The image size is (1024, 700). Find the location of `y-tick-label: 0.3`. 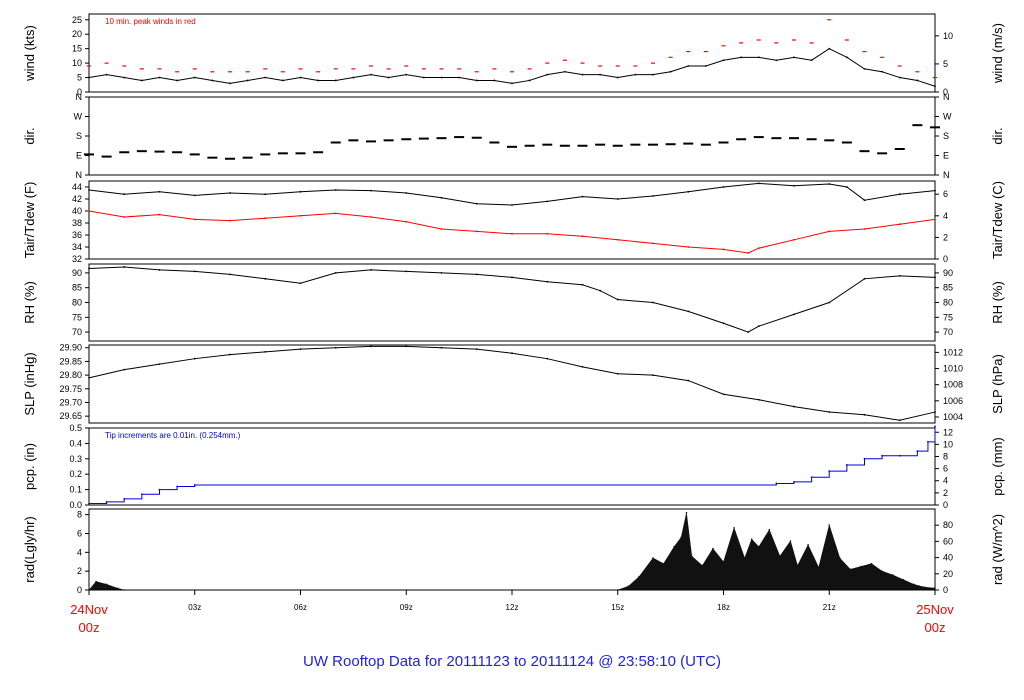

y-tick-label: 0.3 is located at coordinates (75, 459).